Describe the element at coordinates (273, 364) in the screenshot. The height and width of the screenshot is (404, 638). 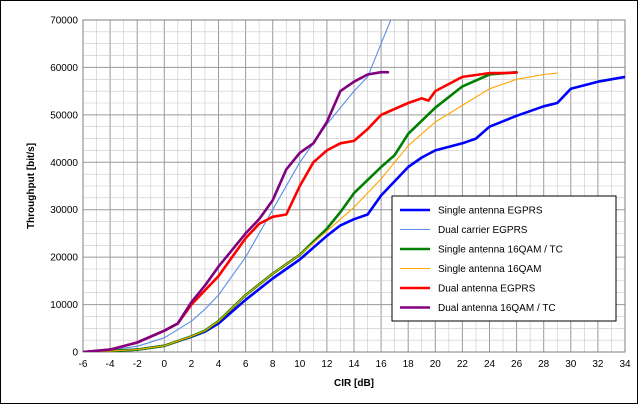
I see `x-tick-label: 8` at that location.